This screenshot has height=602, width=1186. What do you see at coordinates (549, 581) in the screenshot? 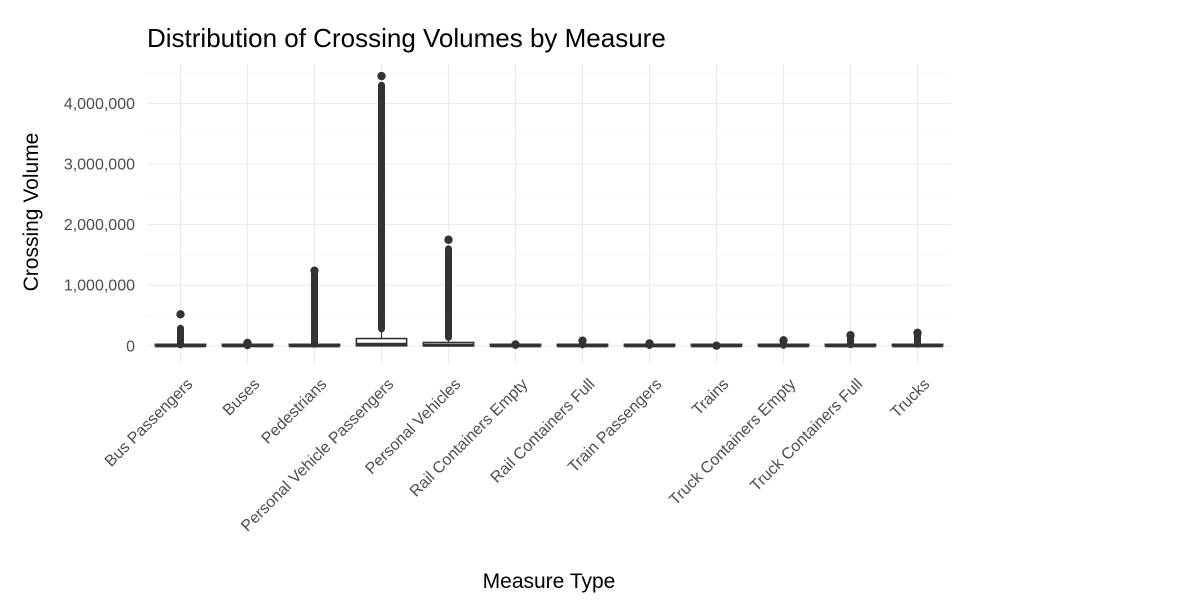
I see `x-axis-title: Measure Type` at bounding box center [549, 581].